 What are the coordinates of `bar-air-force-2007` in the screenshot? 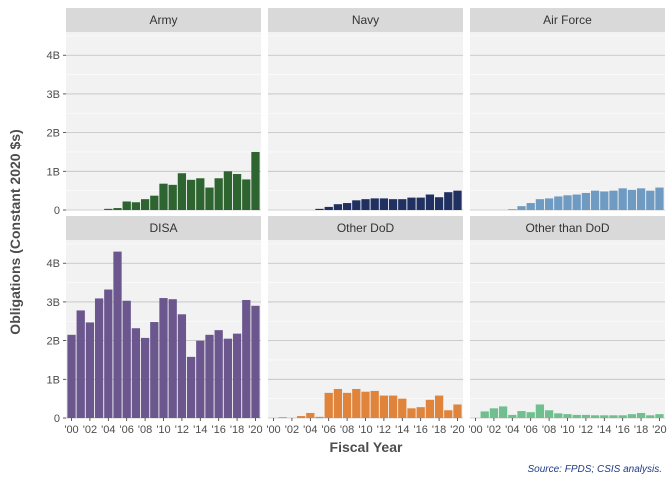 It's located at (540, 204).